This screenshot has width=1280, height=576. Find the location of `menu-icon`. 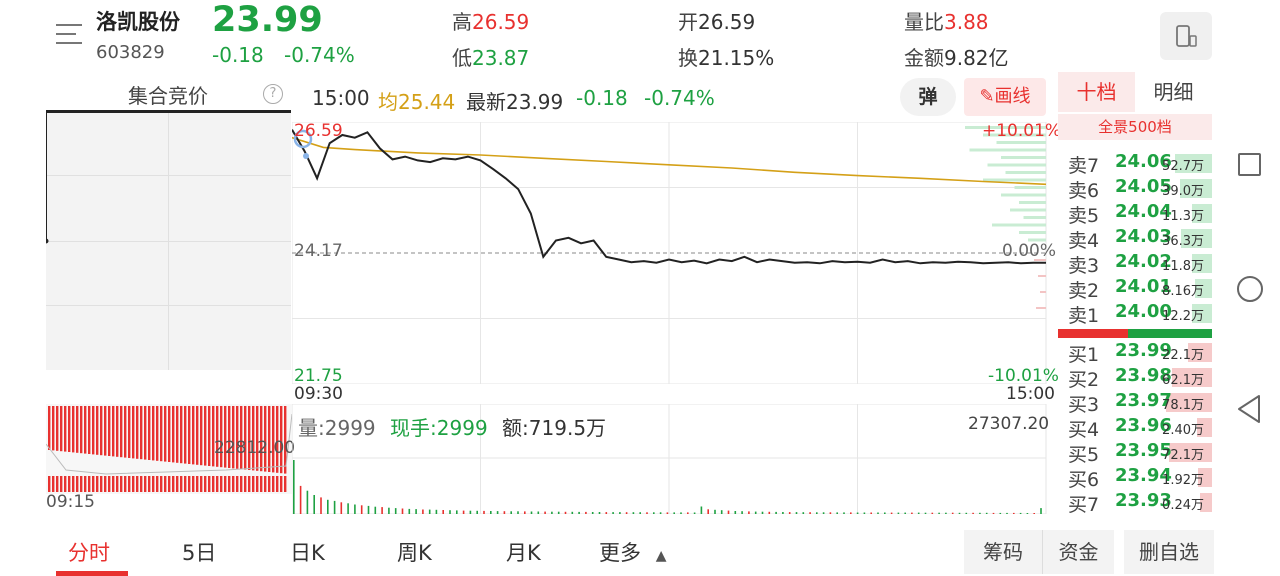

menu-icon is located at coordinates (71, 35).